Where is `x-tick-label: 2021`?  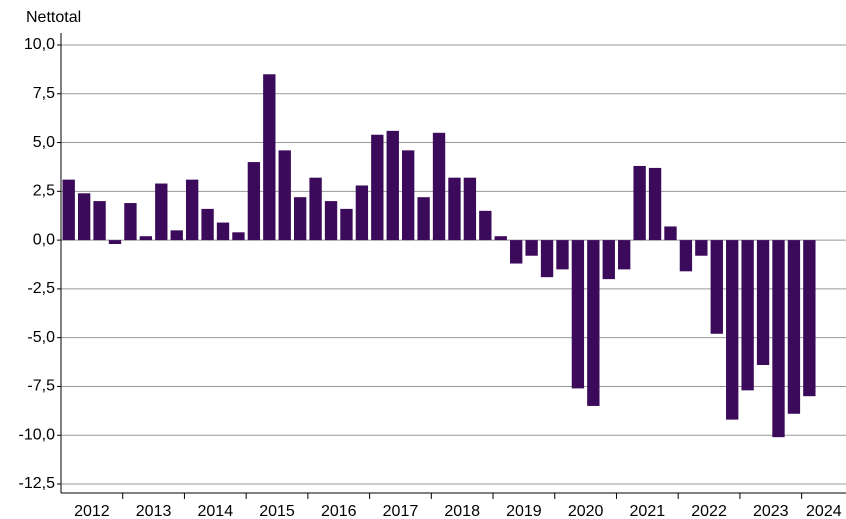 x-tick-label: 2021 is located at coordinates (648, 511).